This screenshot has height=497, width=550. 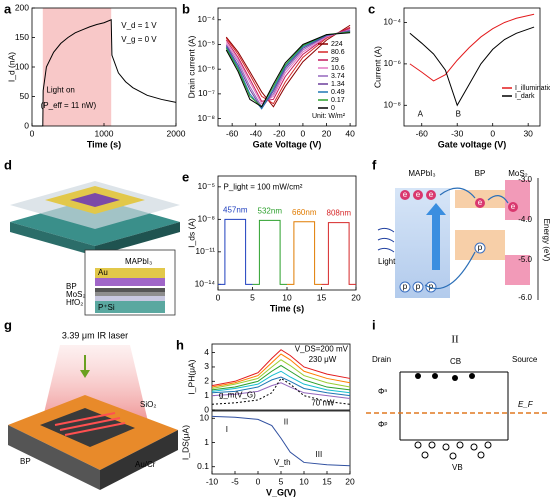 What do you see at coordinates (206, 19) in the screenshot?
I see `y-tick-label: 10⁻⁴` at bounding box center [206, 19].